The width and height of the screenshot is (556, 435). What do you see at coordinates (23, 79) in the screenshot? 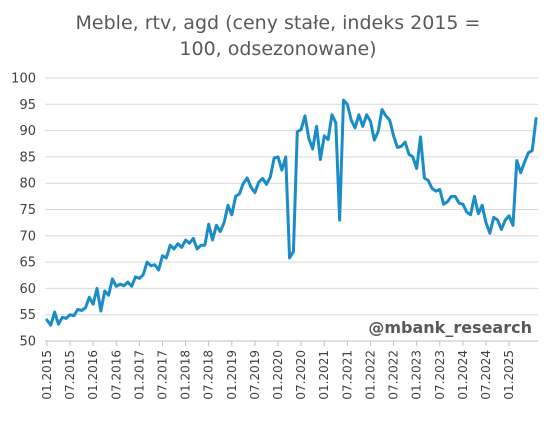
I see `y-tick-label: 100` at bounding box center [23, 79].